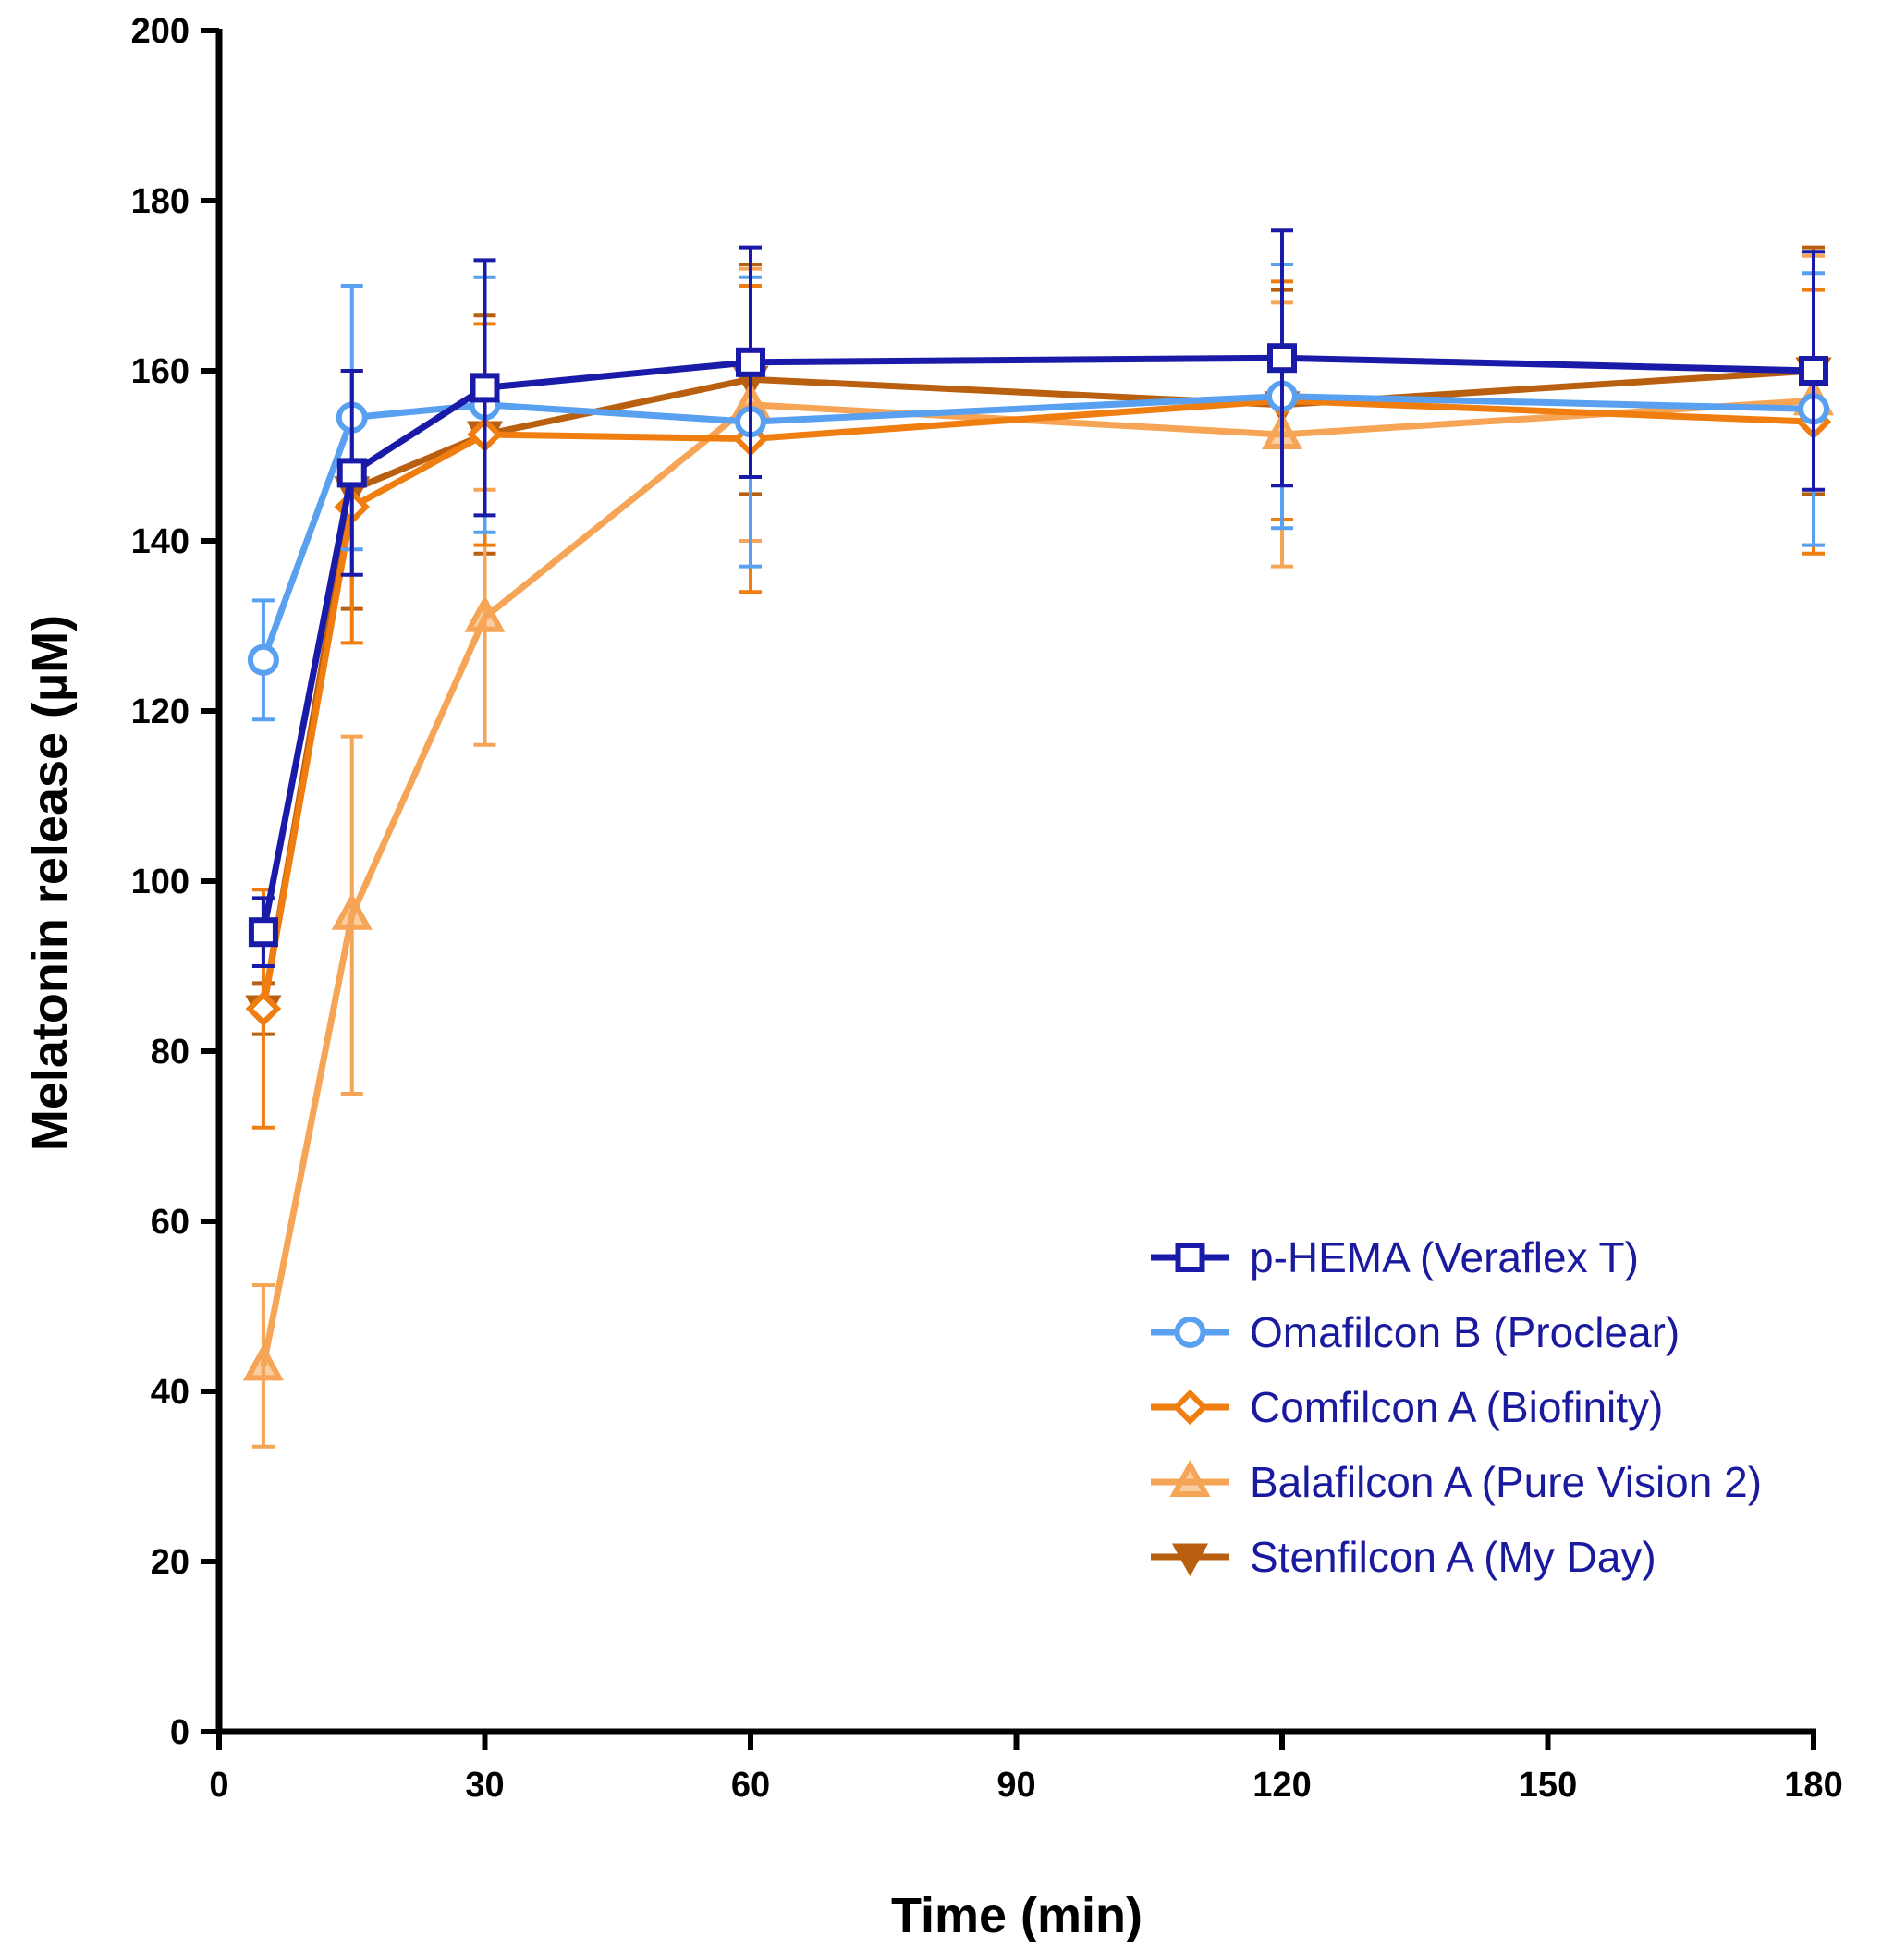  I want to click on series-line, so click(1037, 528).